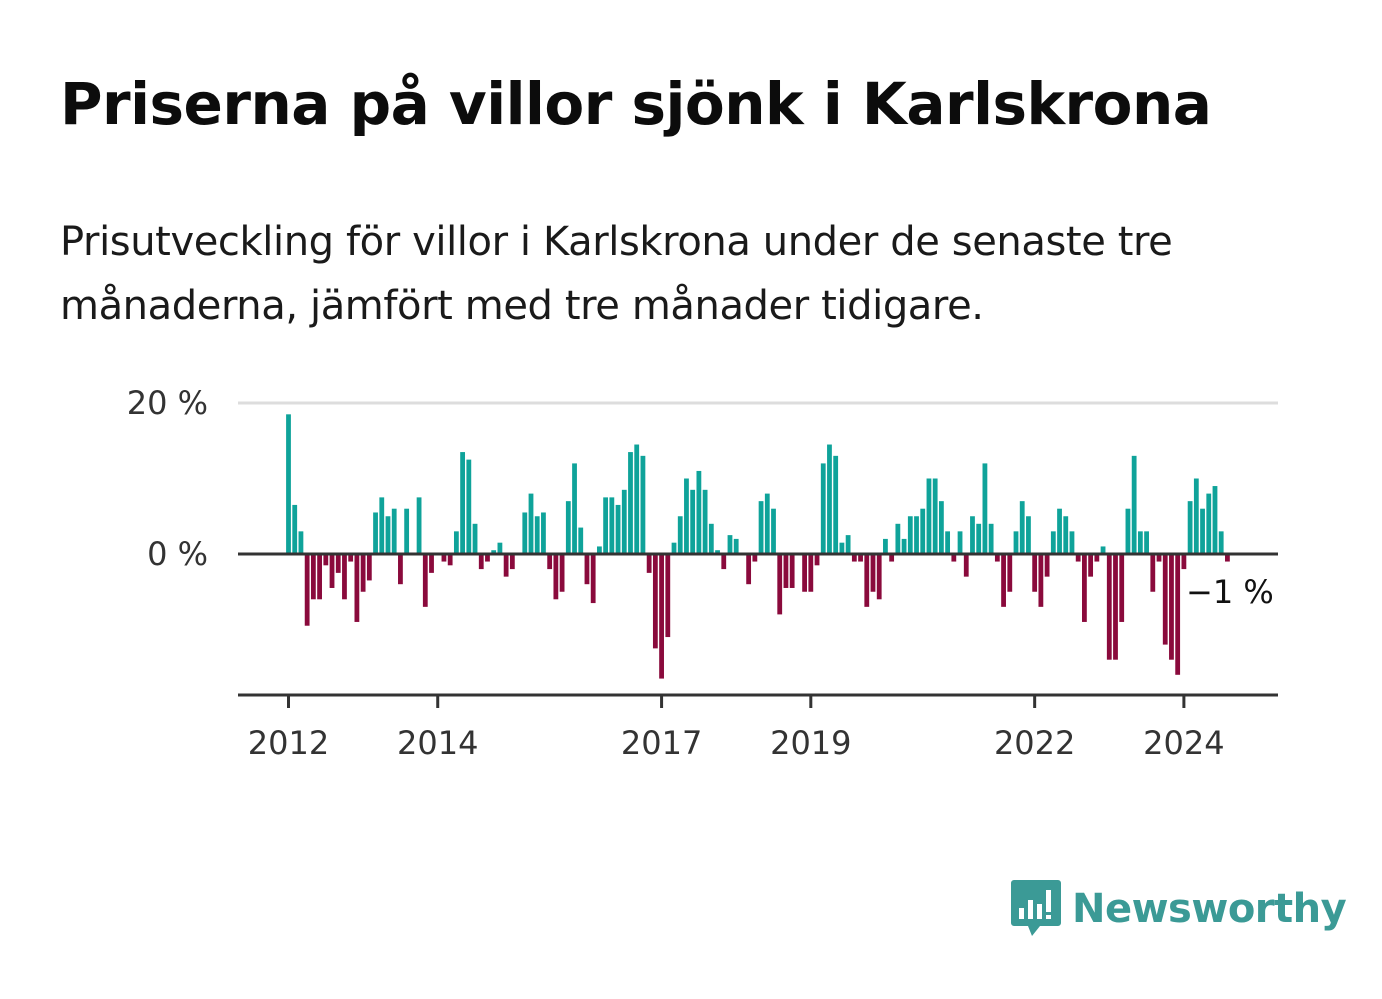 The width and height of the screenshot is (1382, 999). Describe the element at coordinates (167, 403) in the screenshot. I see `y-tick-label: 20 %` at that location.